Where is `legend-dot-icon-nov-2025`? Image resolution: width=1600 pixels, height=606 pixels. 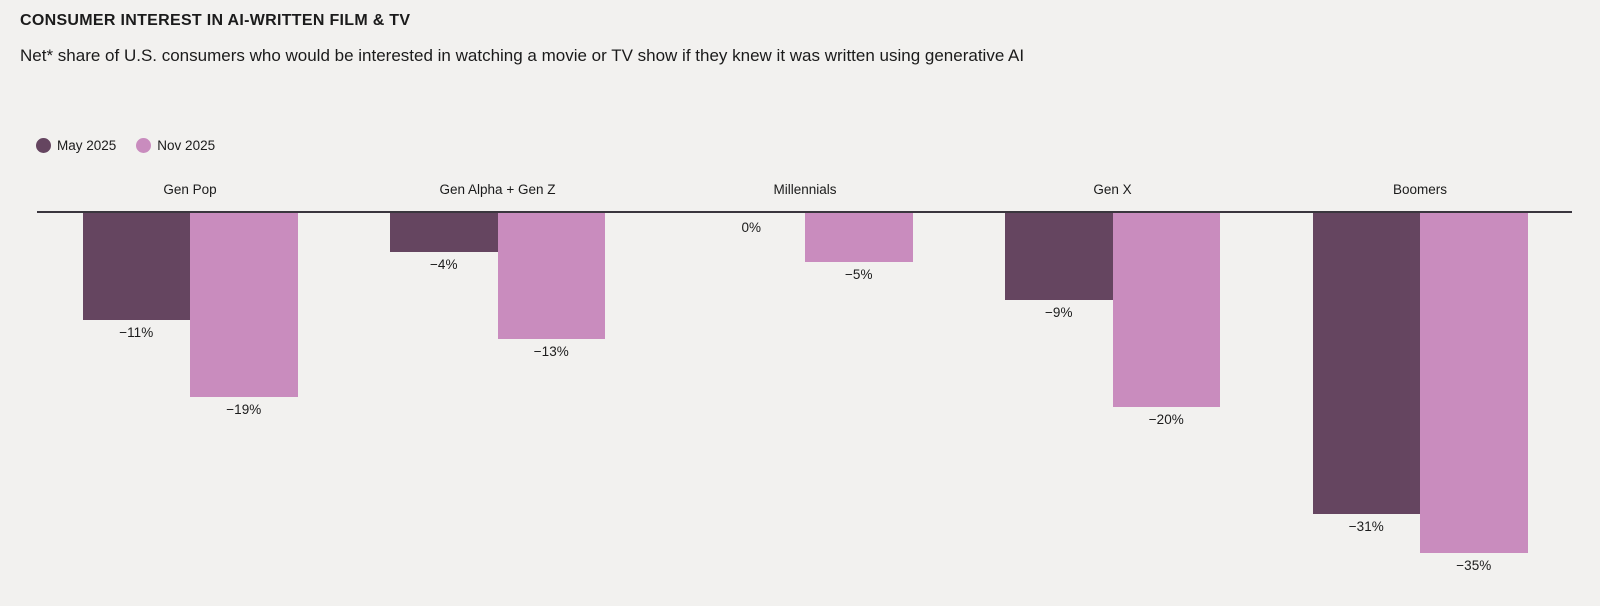
legend-dot-icon-nov-2025 is located at coordinates (144, 145).